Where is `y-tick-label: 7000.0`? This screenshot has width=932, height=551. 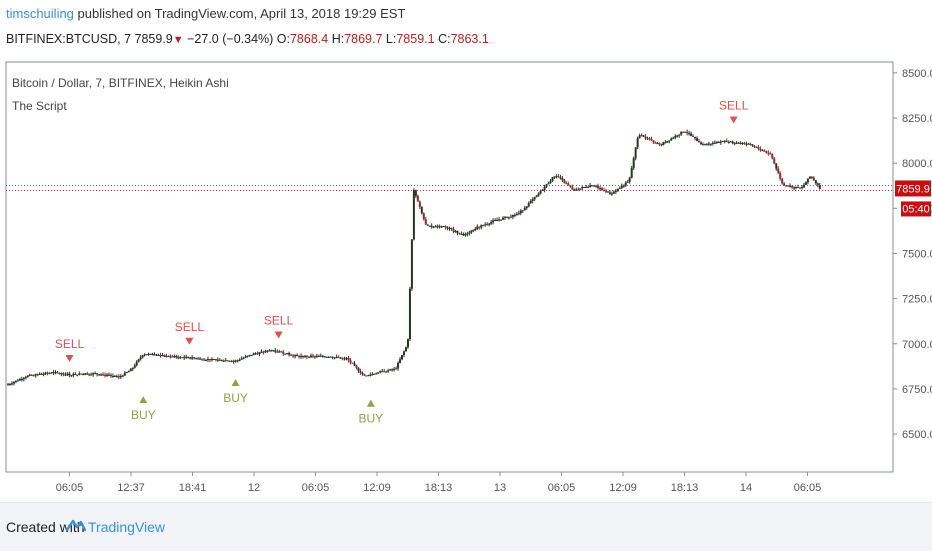 y-tick-label: 7000.0 is located at coordinates (917, 345).